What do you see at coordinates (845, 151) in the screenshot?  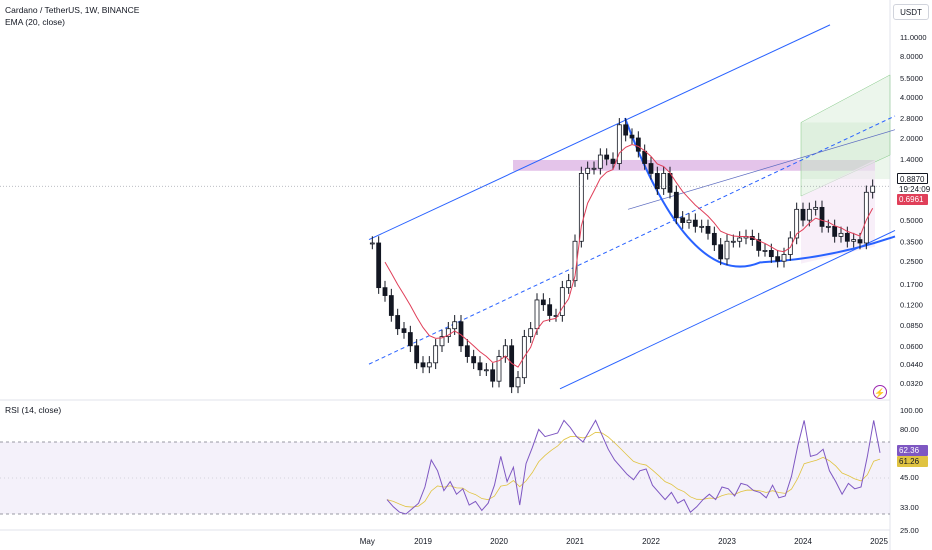 I see `projection-box` at bounding box center [845, 151].